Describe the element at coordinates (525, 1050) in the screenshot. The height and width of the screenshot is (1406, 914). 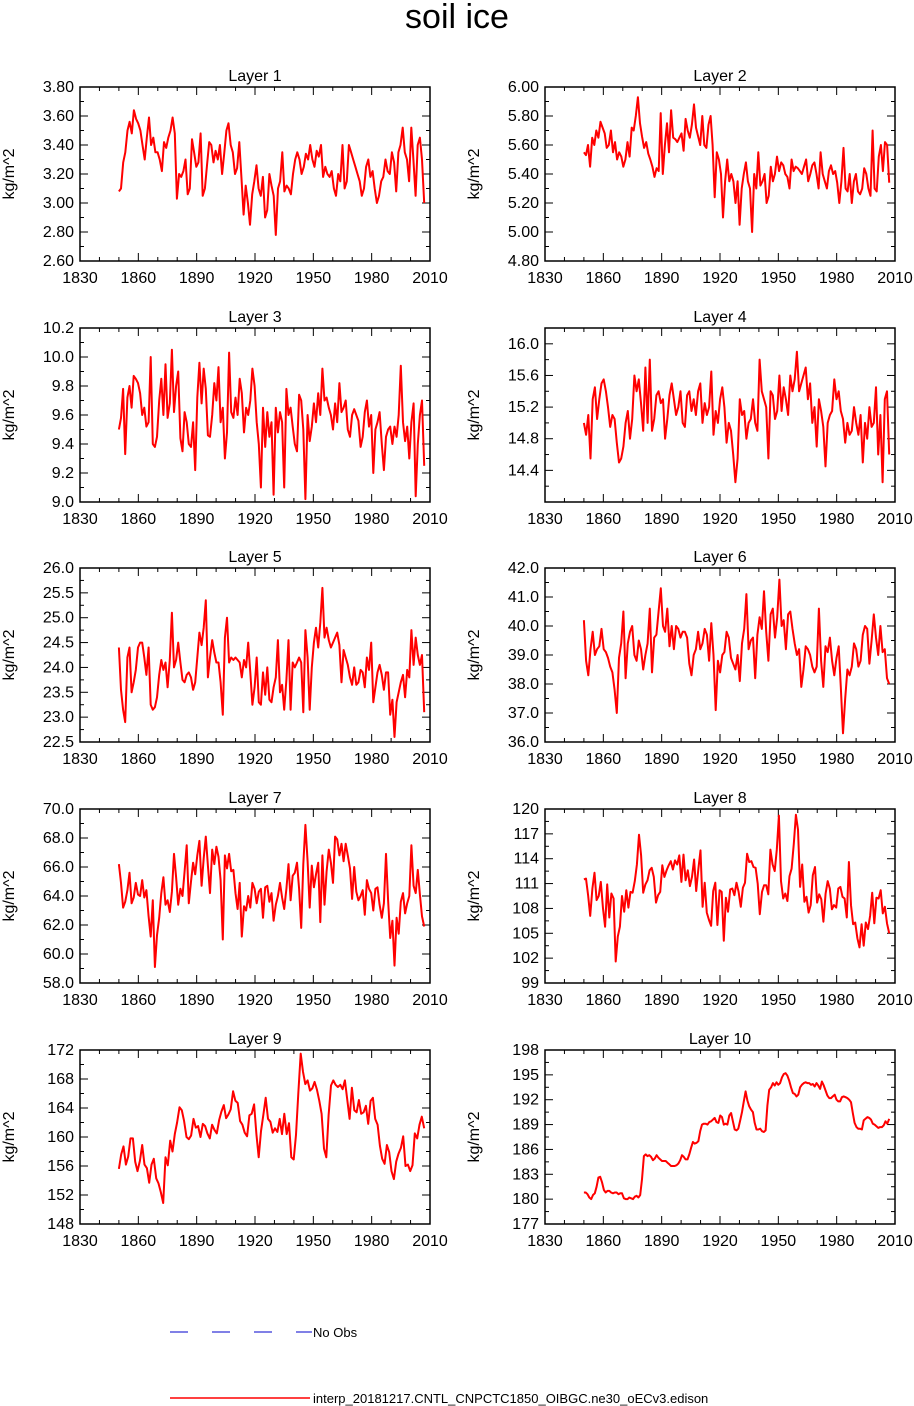
I see `y-tick-label: 198` at that location.